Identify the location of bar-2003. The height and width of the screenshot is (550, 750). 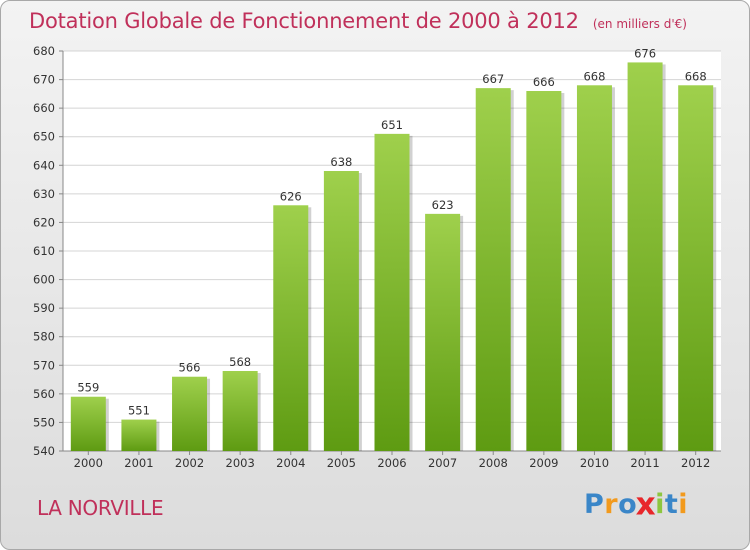
(240, 411).